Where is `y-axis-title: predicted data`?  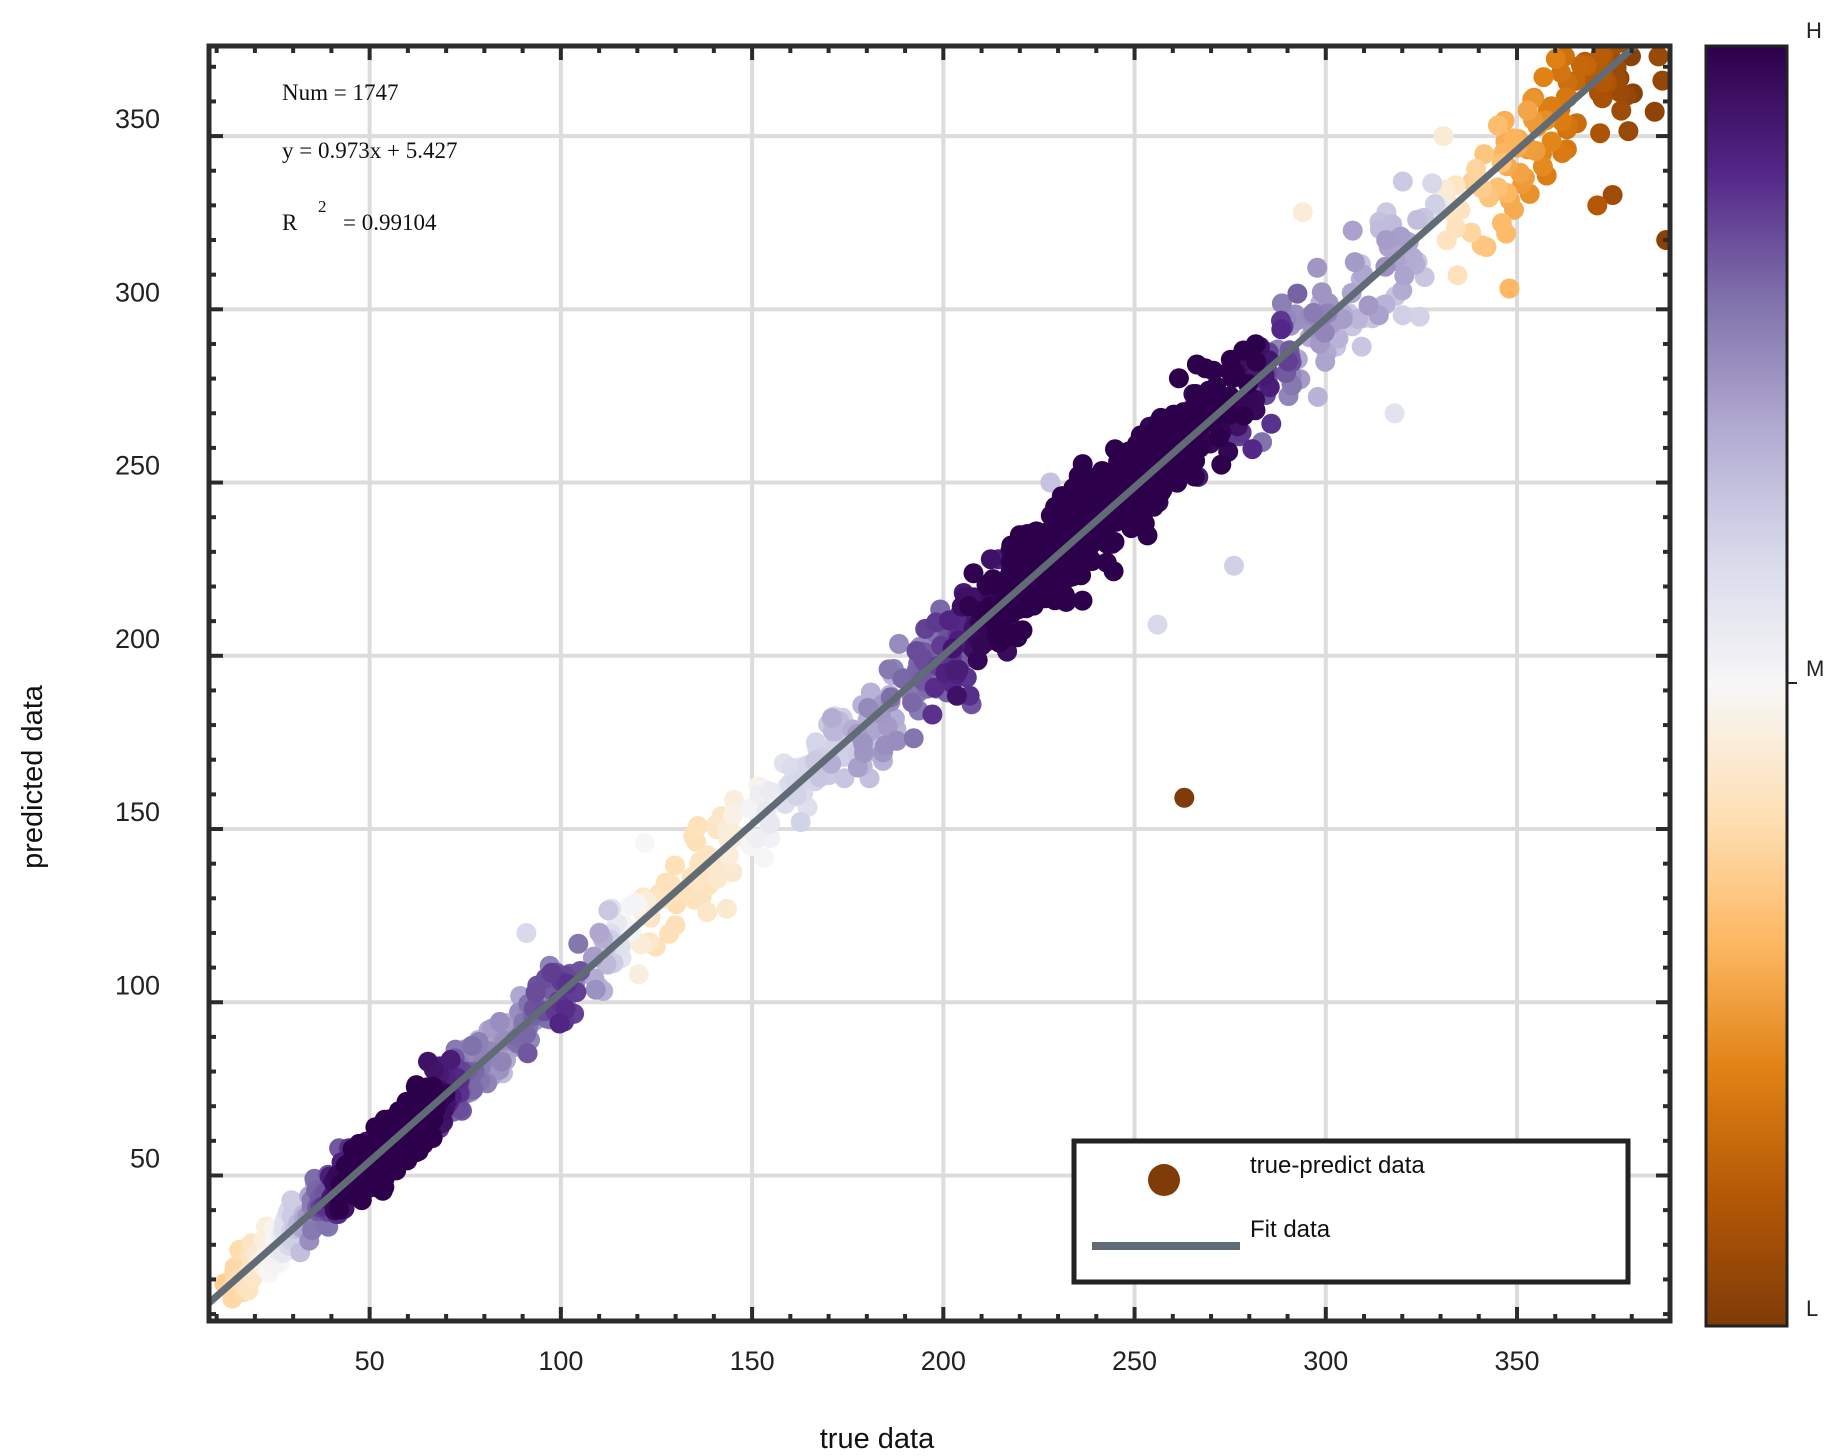 y-axis-title: predicted data is located at coordinates (33, 776).